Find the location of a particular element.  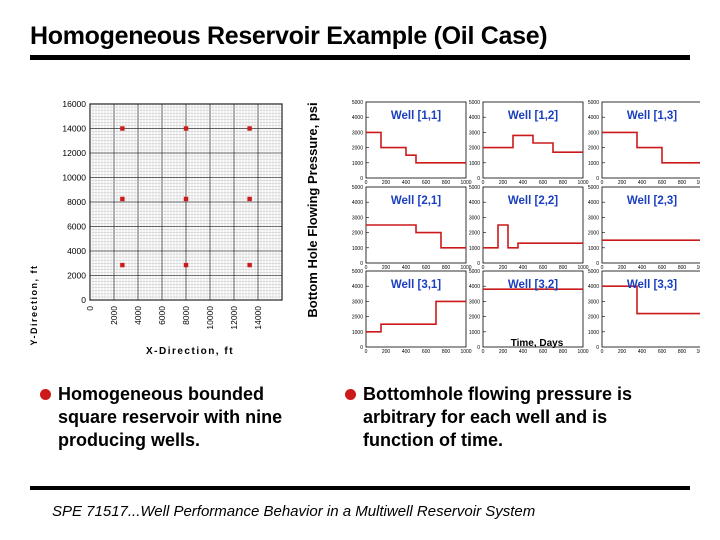

location-x-tick-label: 0 is located at coordinates (90, 308).